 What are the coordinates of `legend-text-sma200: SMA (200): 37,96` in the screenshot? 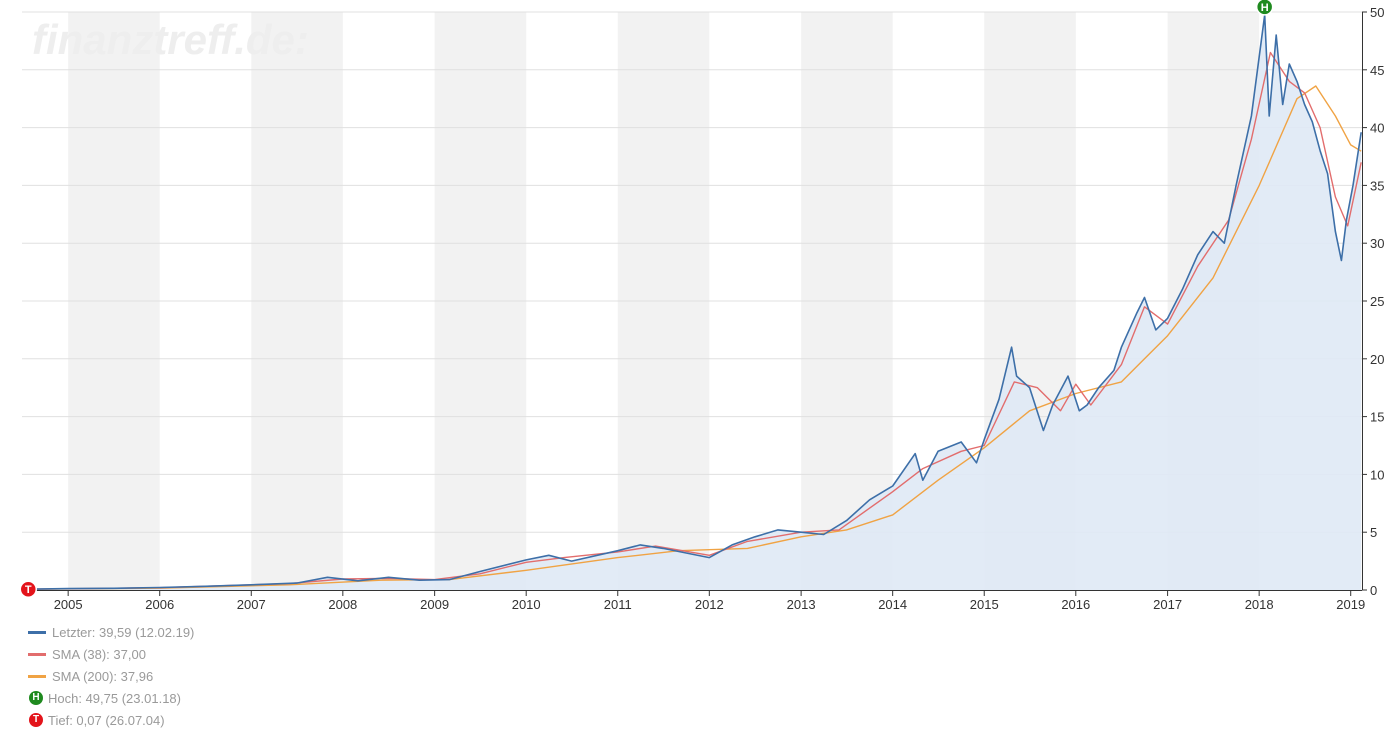 It's located at (103, 676).